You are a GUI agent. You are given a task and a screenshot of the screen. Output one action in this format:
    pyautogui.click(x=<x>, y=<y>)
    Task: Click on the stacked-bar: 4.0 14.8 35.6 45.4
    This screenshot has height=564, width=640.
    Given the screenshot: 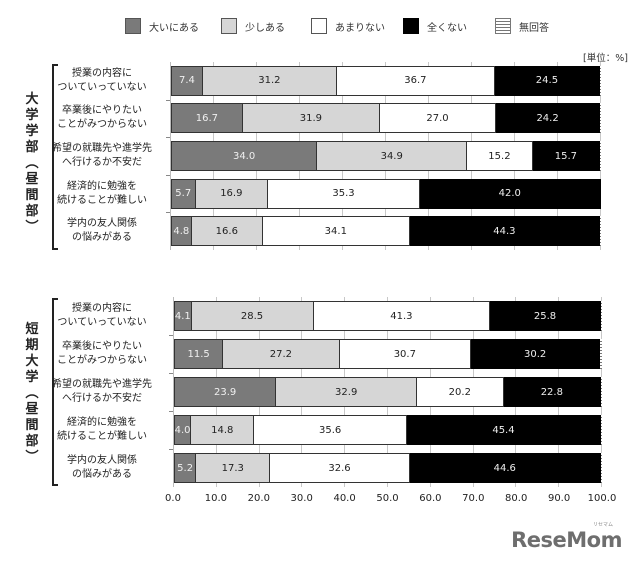 What is the action you would take?
    pyautogui.click(x=388, y=430)
    